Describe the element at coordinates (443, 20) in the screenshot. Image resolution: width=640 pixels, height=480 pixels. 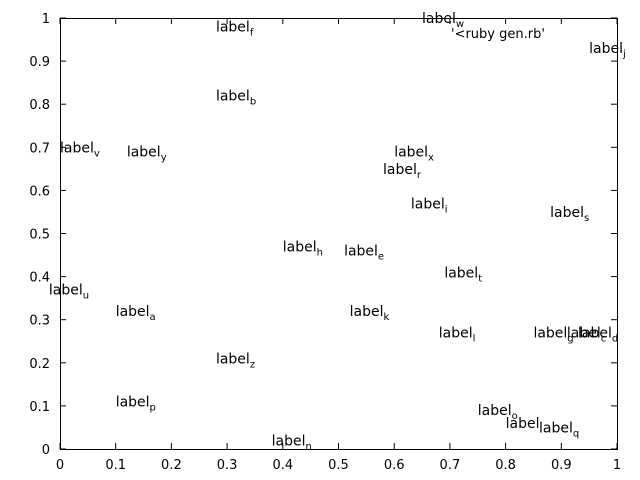
I see `point-label: labelw` at that location.